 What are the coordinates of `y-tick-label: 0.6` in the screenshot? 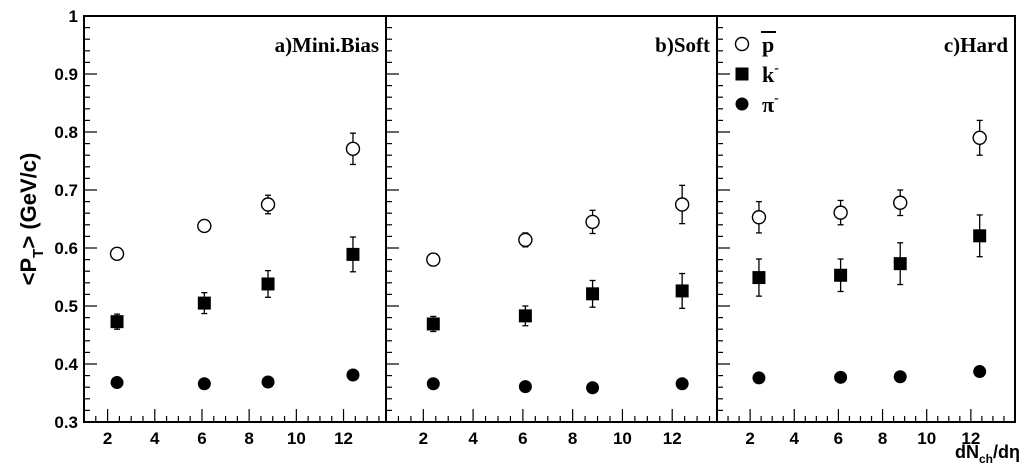 It's located at (66, 248).